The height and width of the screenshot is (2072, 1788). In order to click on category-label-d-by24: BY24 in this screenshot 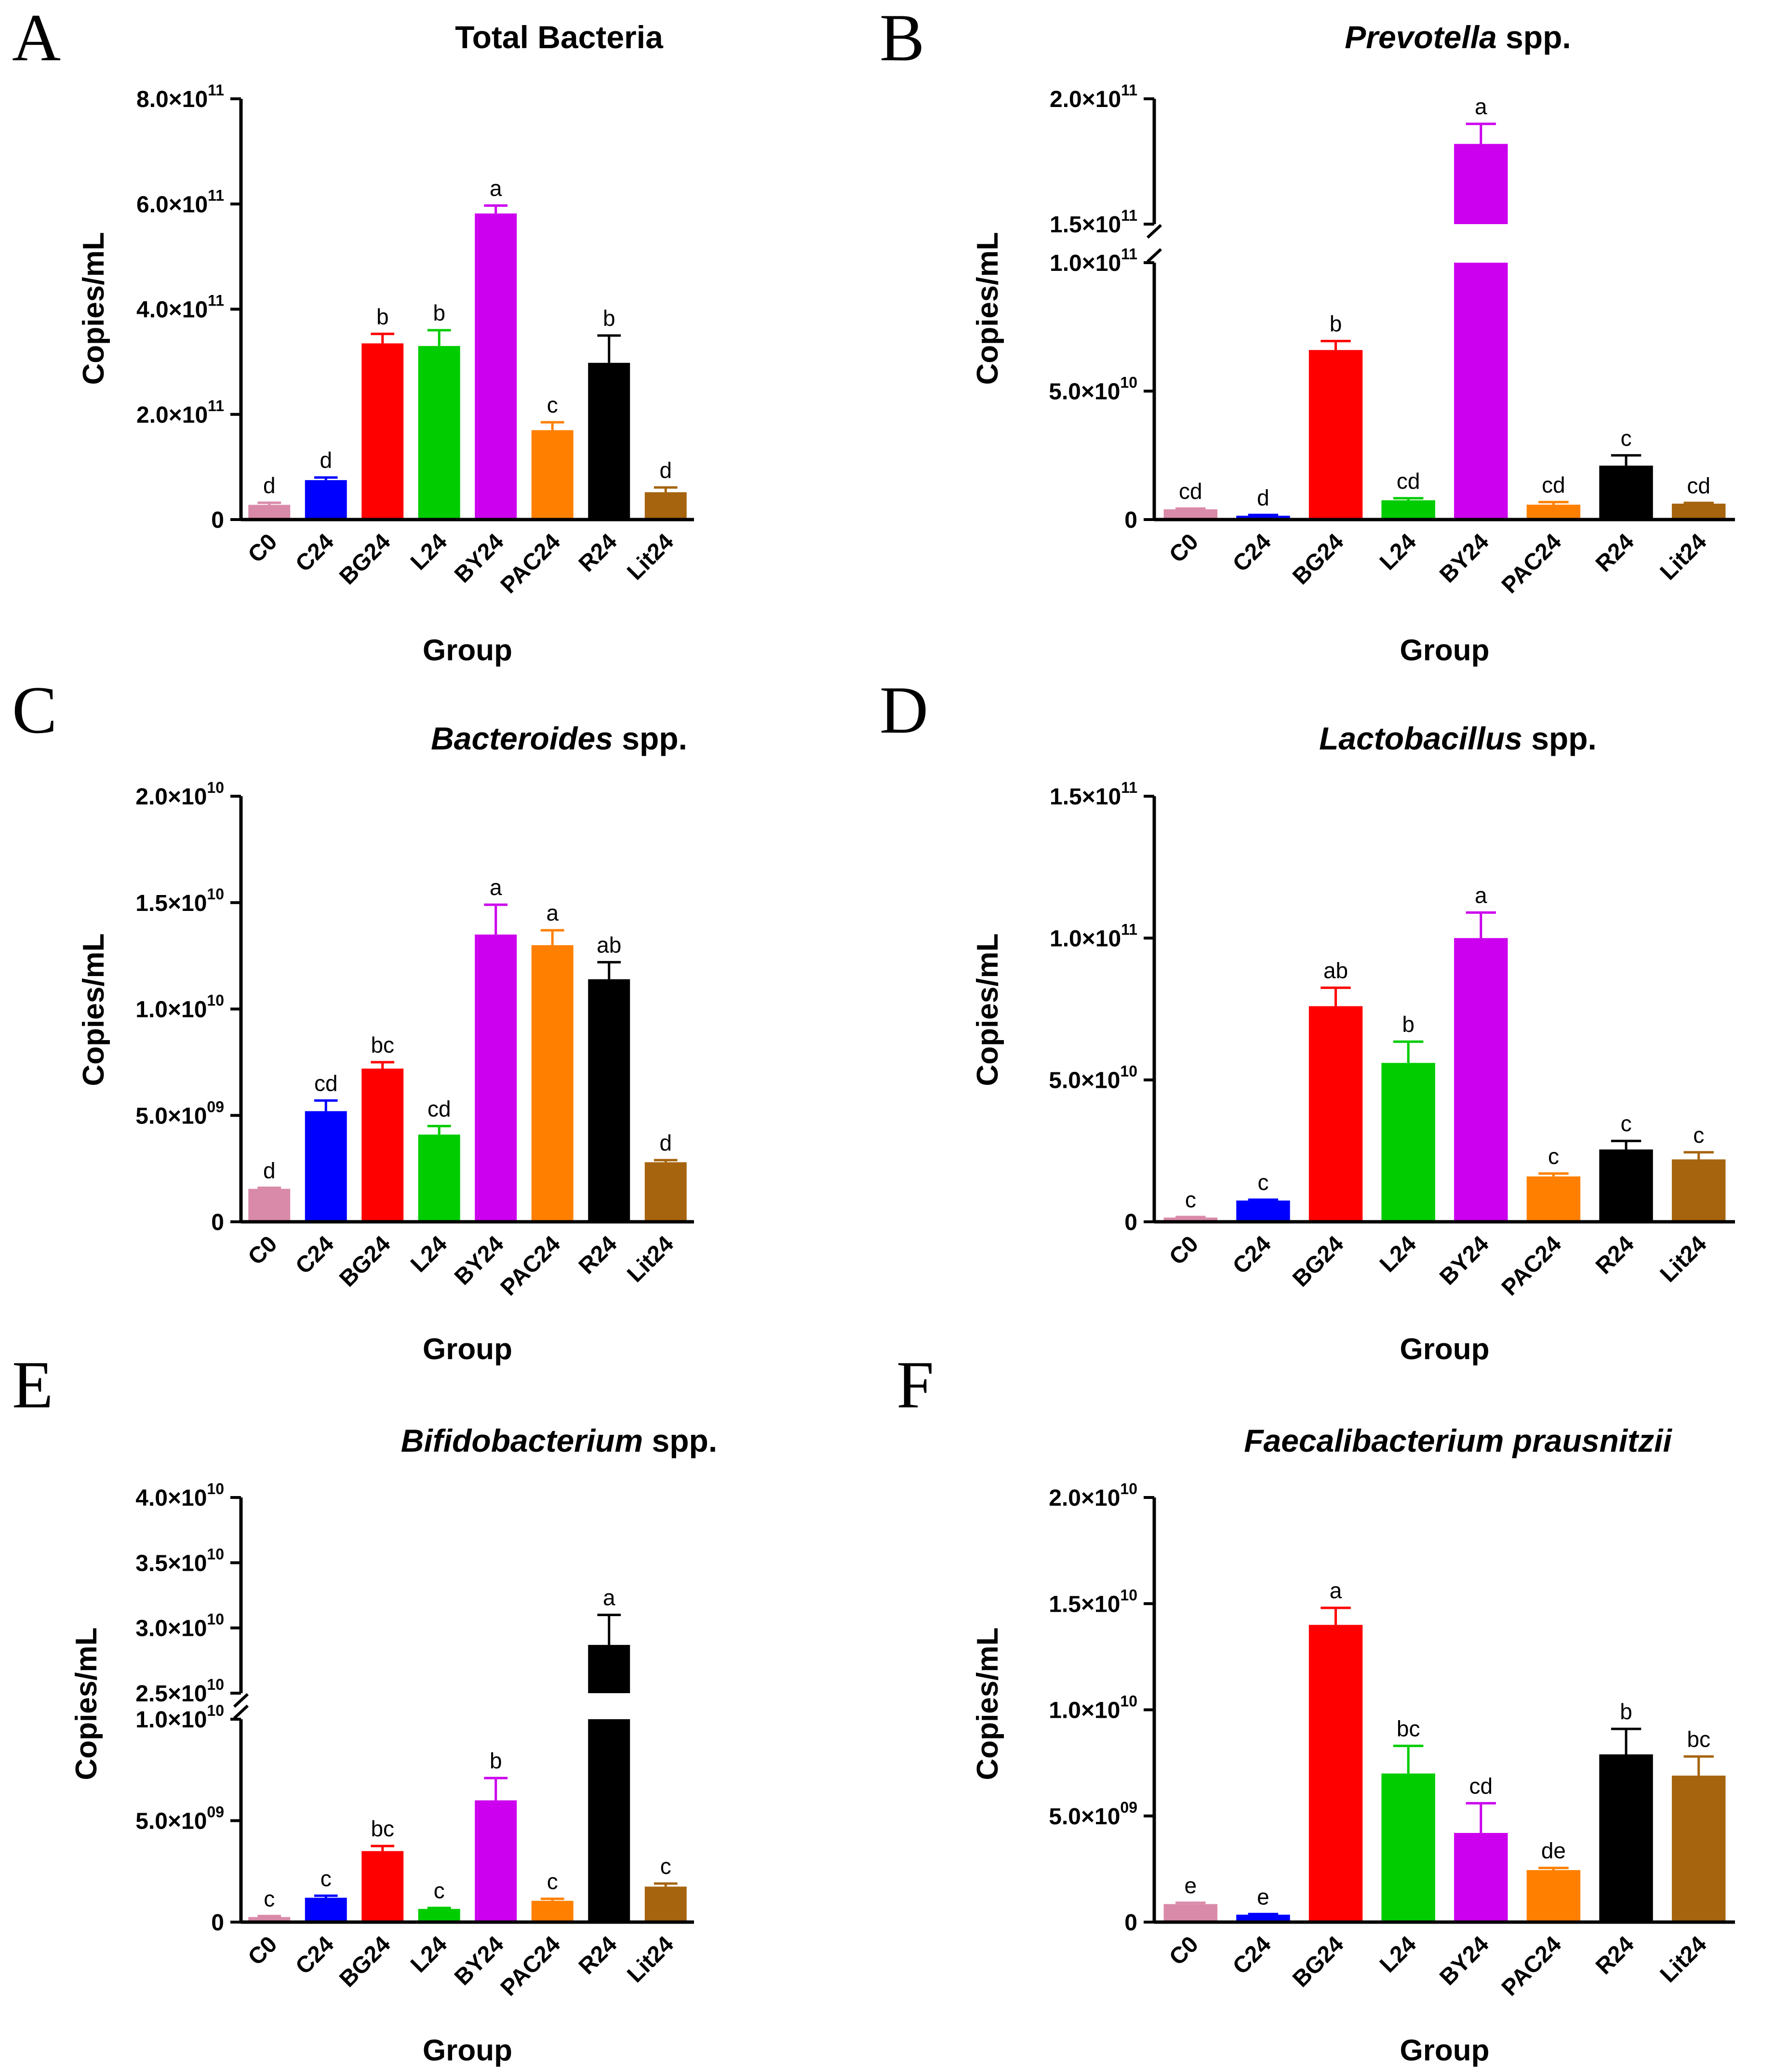, I will do `click(1464, 1260)`.